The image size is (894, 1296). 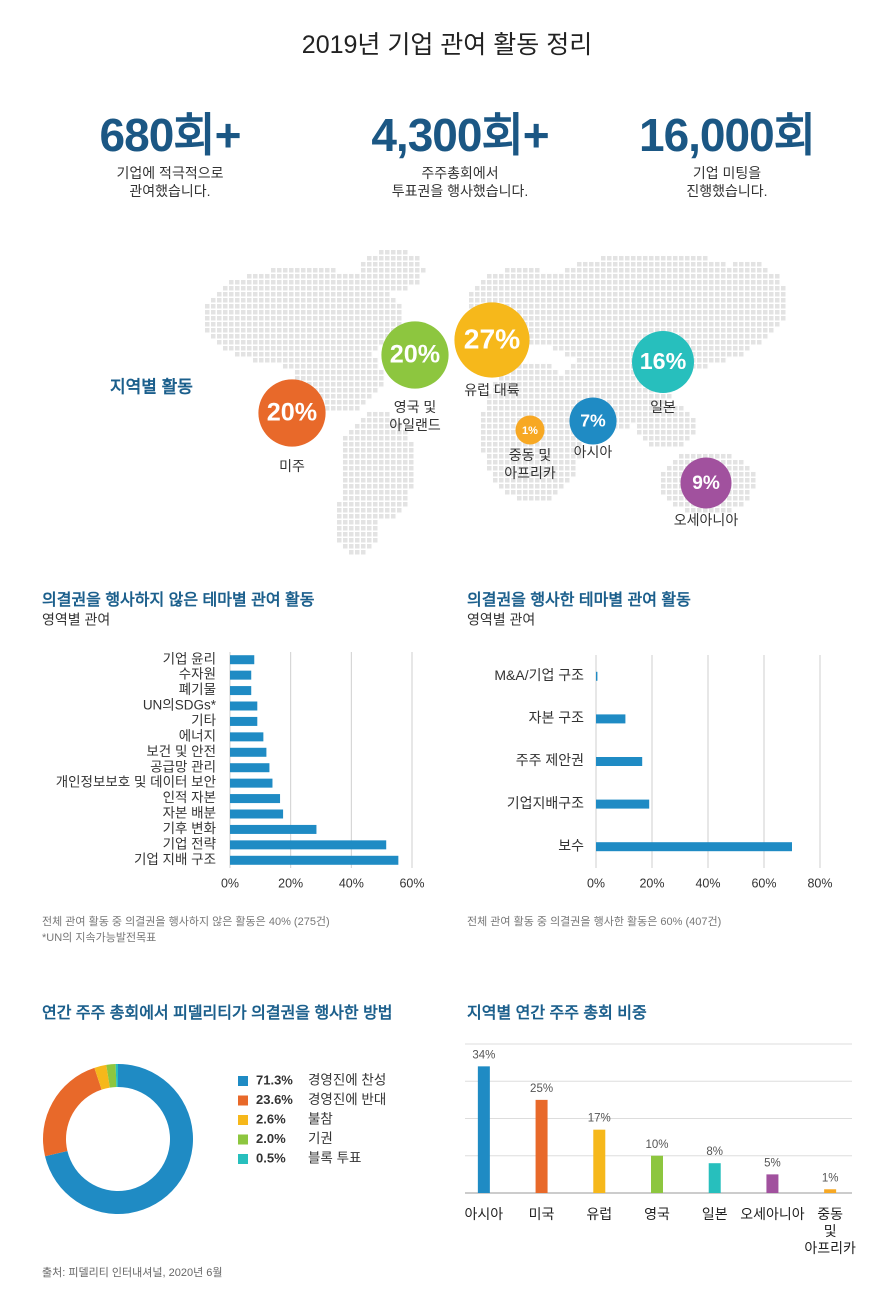 What do you see at coordinates (132, 1272) in the screenshot?
I see `source: 출처: 피델리티 인터내셔널, 2020년 6월` at bounding box center [132, 1272].